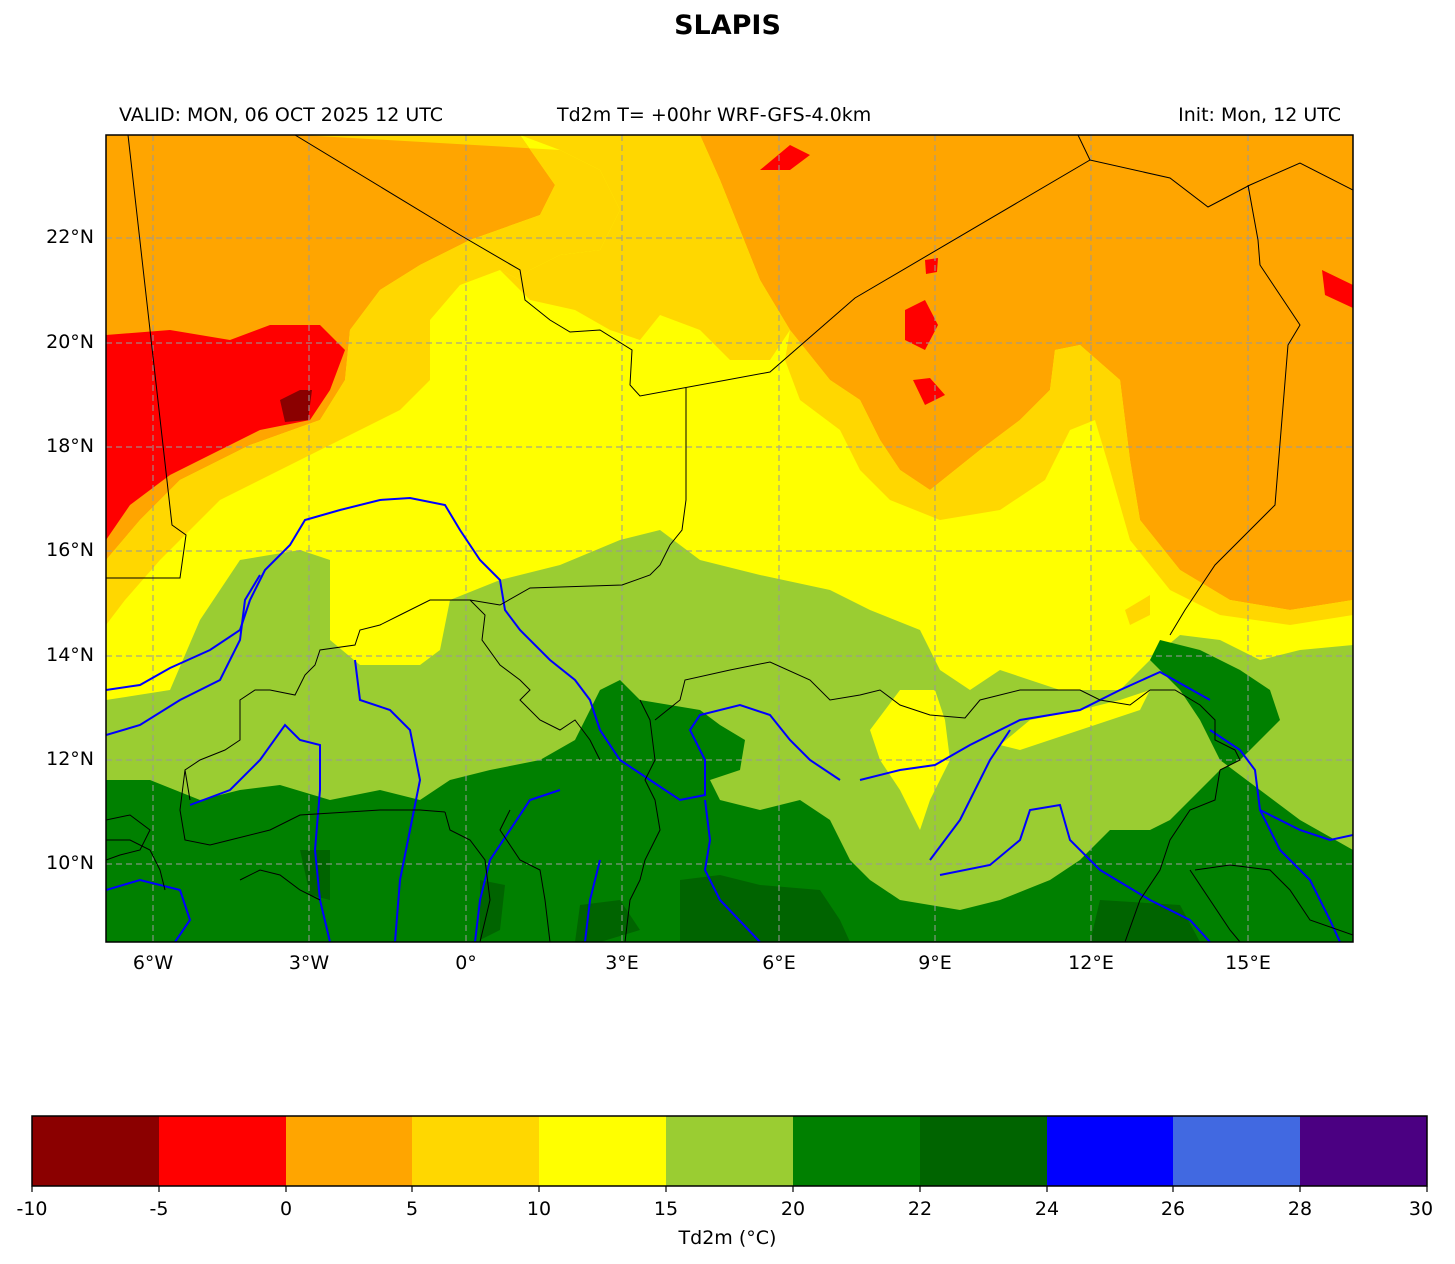  What do you see at coordinates (931, 266) in the screenshot?
I see `field-neg5-0-patch-c` at bounding box center [931, 266].